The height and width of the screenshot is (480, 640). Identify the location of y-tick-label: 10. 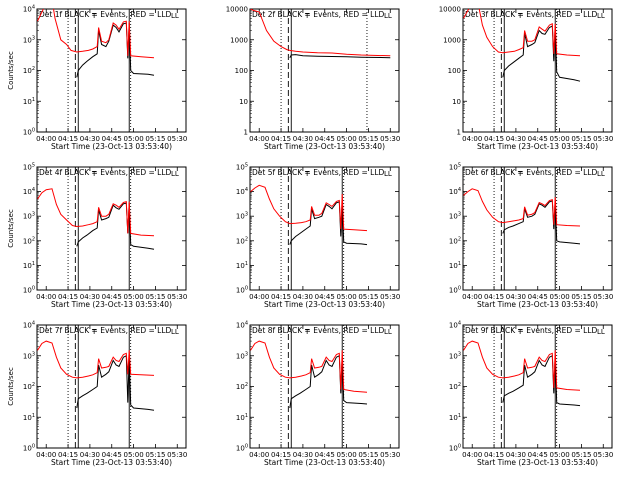
(243, 102).